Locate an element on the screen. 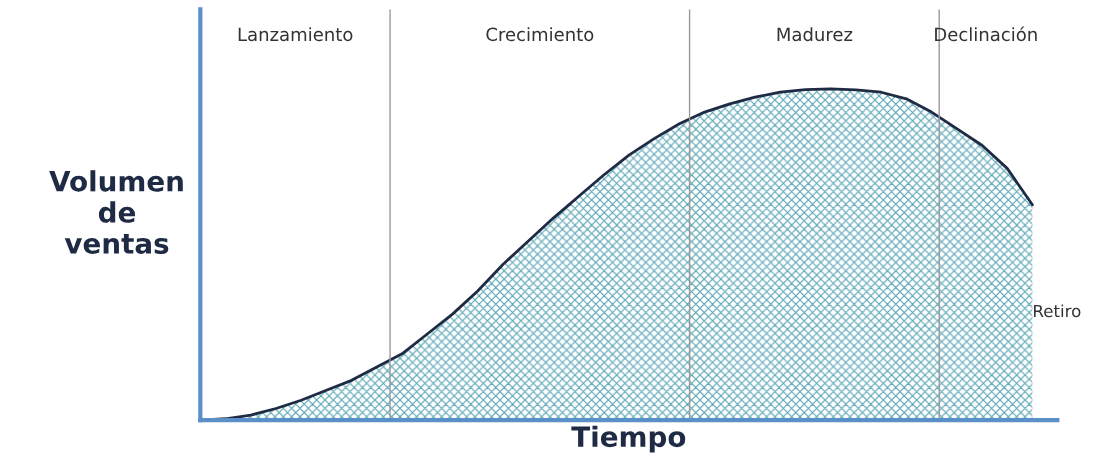  text: Crecimiento is located at coordinates (540, 34).